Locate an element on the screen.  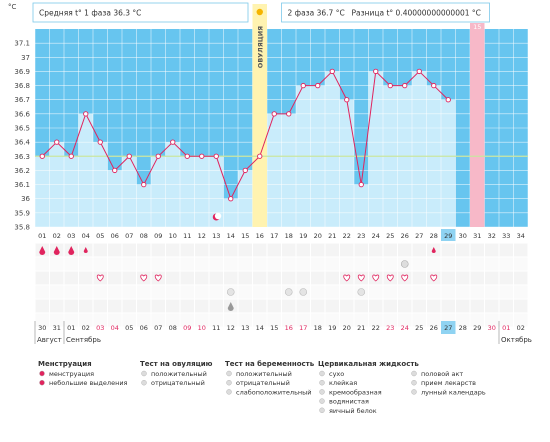
calendar-day-label: 02 is located at coordinates (521, 328).